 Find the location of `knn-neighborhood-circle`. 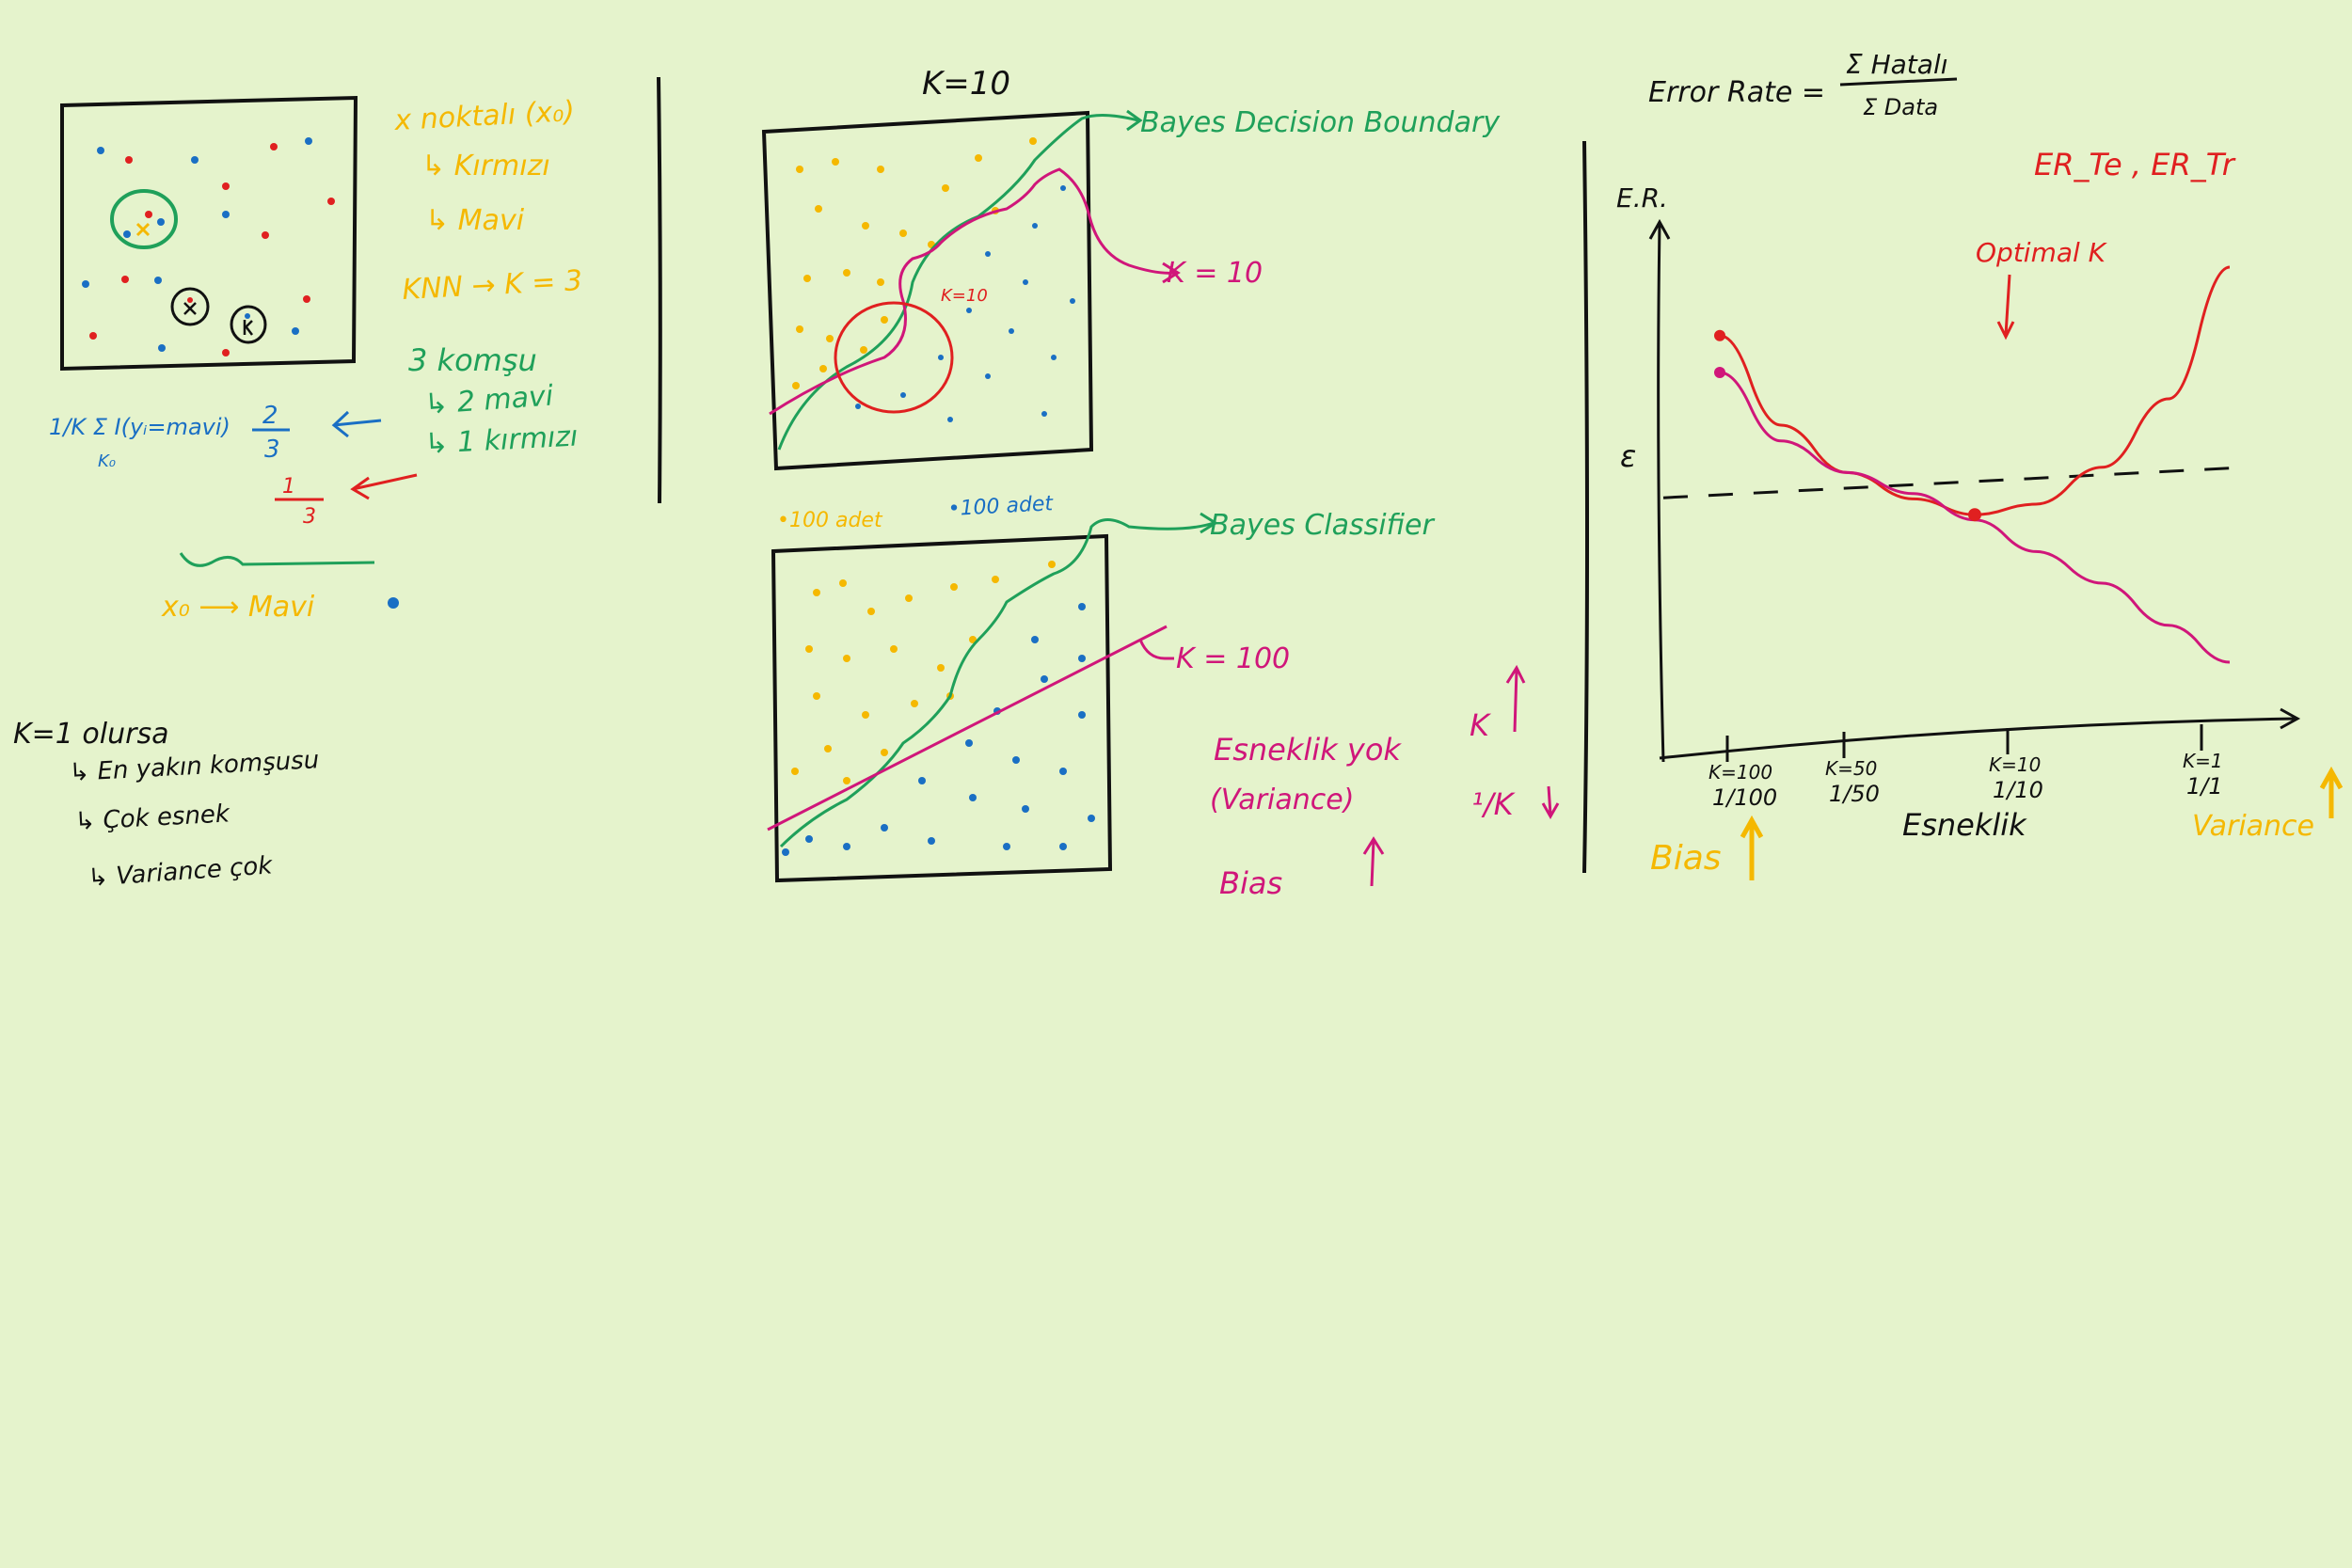

knn-neighborhood-circle is located at coordinates (144, 219).